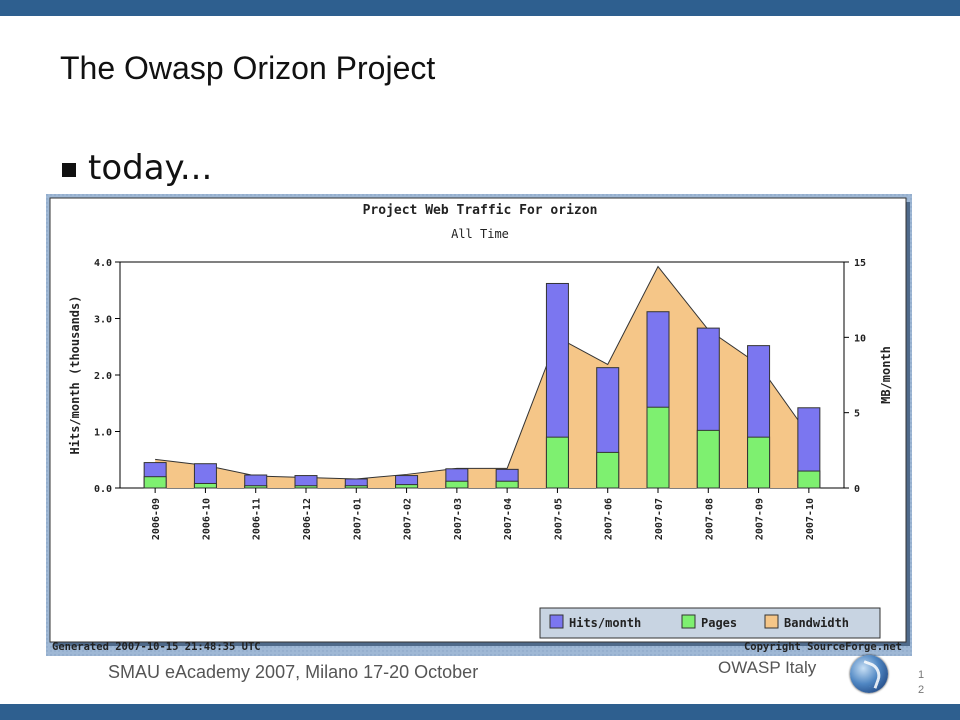 This screenshot has height=720, width=960. I want to click on owasp-logo-icon, so click(869, 674).